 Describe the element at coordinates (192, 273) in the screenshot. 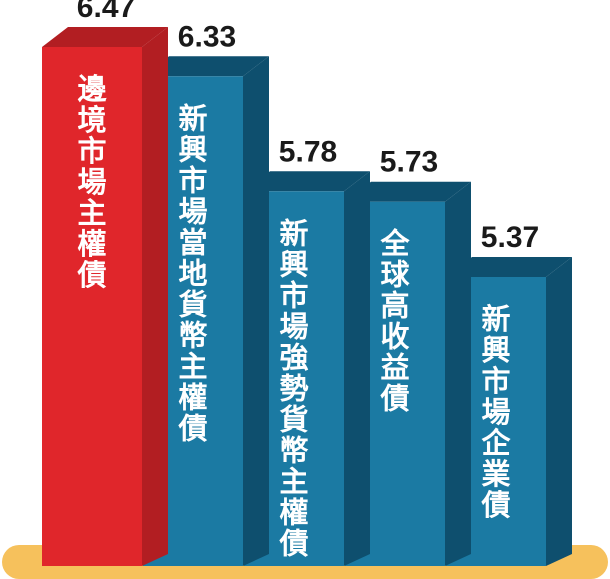

I see `category-label-2: 新興市場當地貨幣主權債` at that location.